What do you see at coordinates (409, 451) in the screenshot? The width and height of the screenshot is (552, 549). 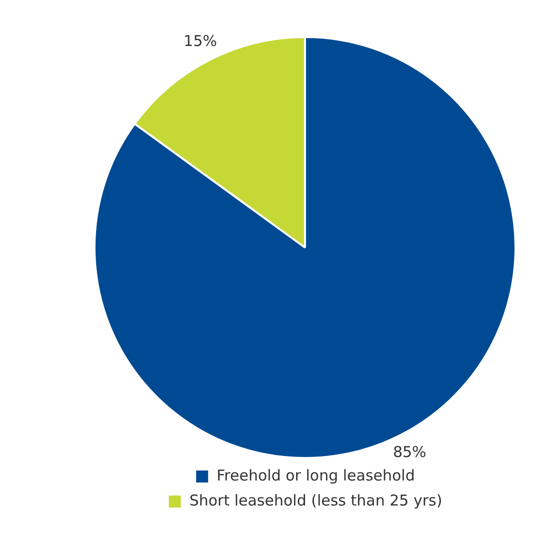 I see `data-label: 85%` at bounding box center [409, 451].